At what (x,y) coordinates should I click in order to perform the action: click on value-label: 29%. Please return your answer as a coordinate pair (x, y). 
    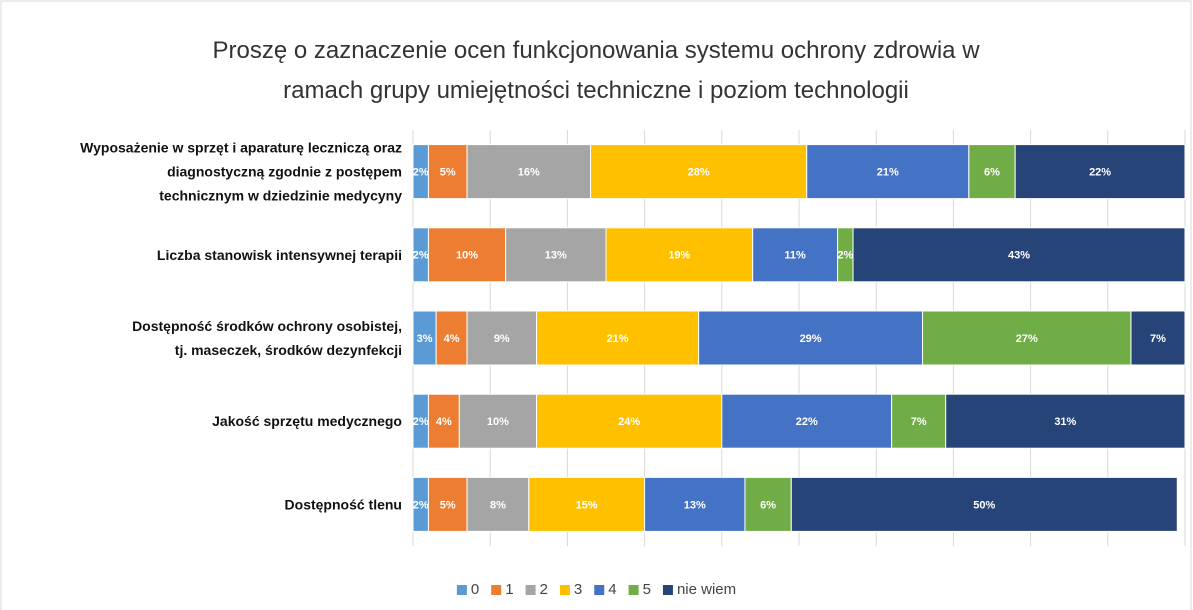
    Looking at the image, I should click on (811, 339).